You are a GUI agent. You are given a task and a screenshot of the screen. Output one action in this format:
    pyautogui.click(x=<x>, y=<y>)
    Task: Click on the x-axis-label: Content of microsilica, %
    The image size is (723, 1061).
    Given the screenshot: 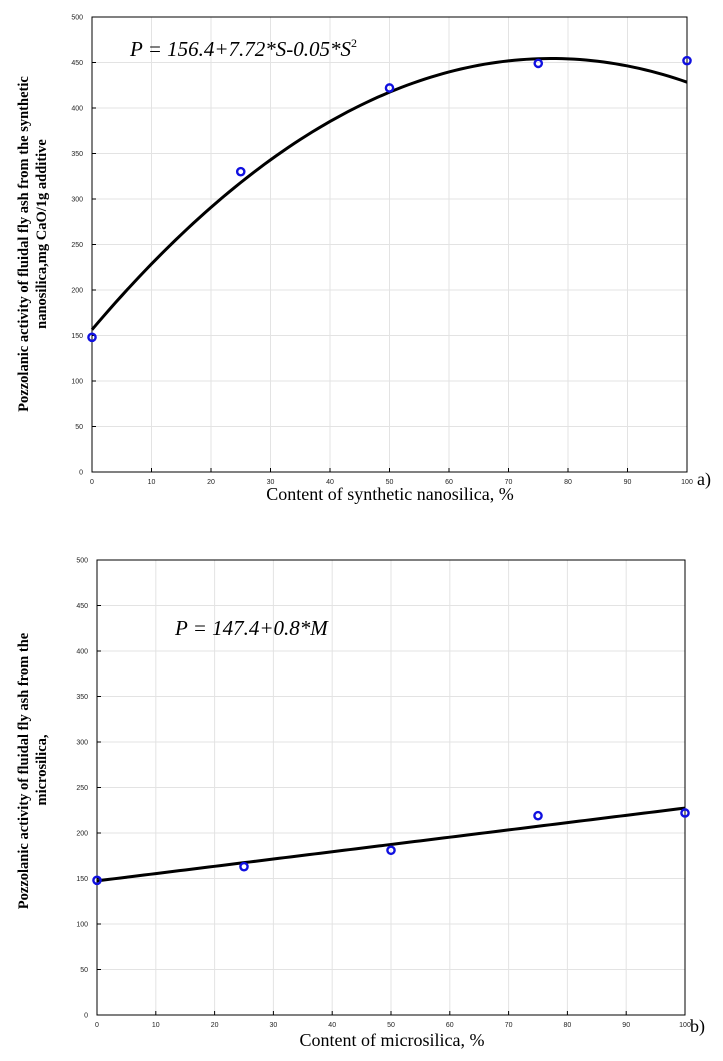 What is the action you would take?
    pyautogui.click(x=392, y=1040)
    